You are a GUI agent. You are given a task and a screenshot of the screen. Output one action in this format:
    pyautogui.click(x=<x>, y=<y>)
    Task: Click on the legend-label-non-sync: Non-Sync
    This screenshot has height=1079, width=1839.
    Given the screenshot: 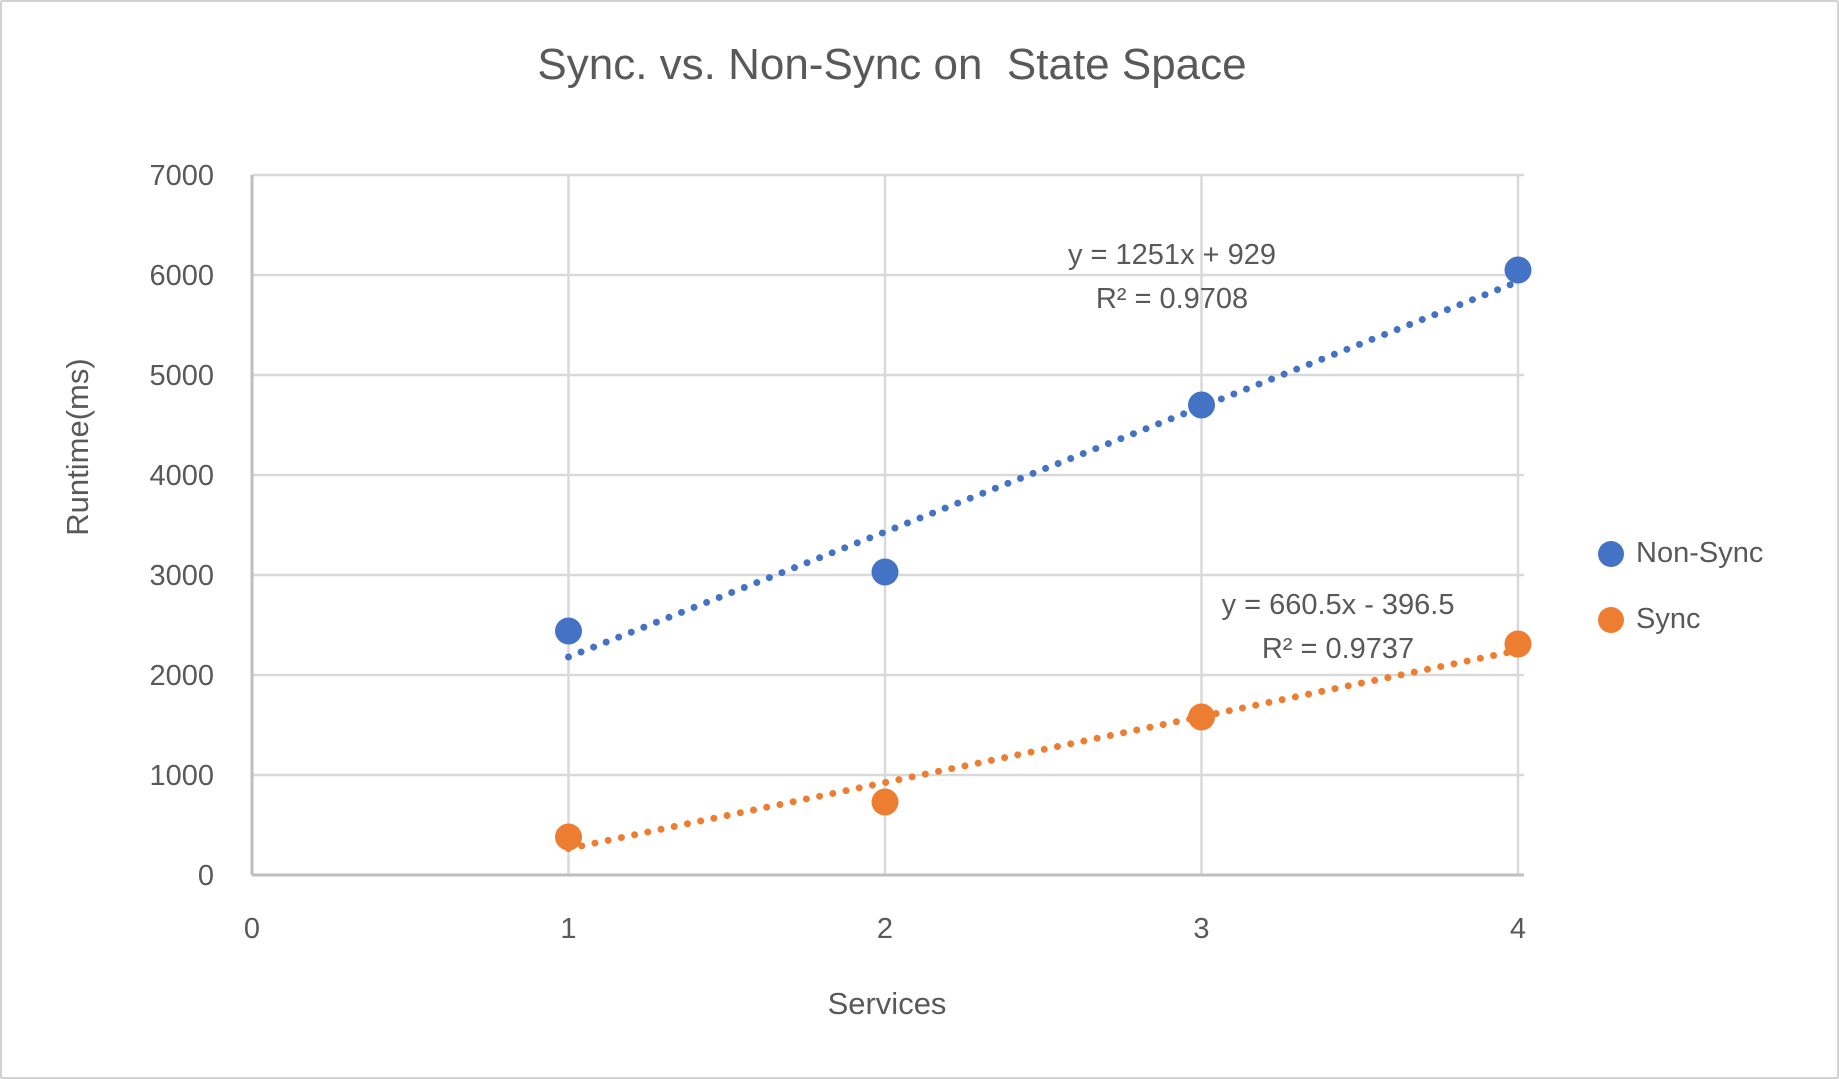 What is the action you would take?
    pyautogui.click(x=1700, y=553)
    